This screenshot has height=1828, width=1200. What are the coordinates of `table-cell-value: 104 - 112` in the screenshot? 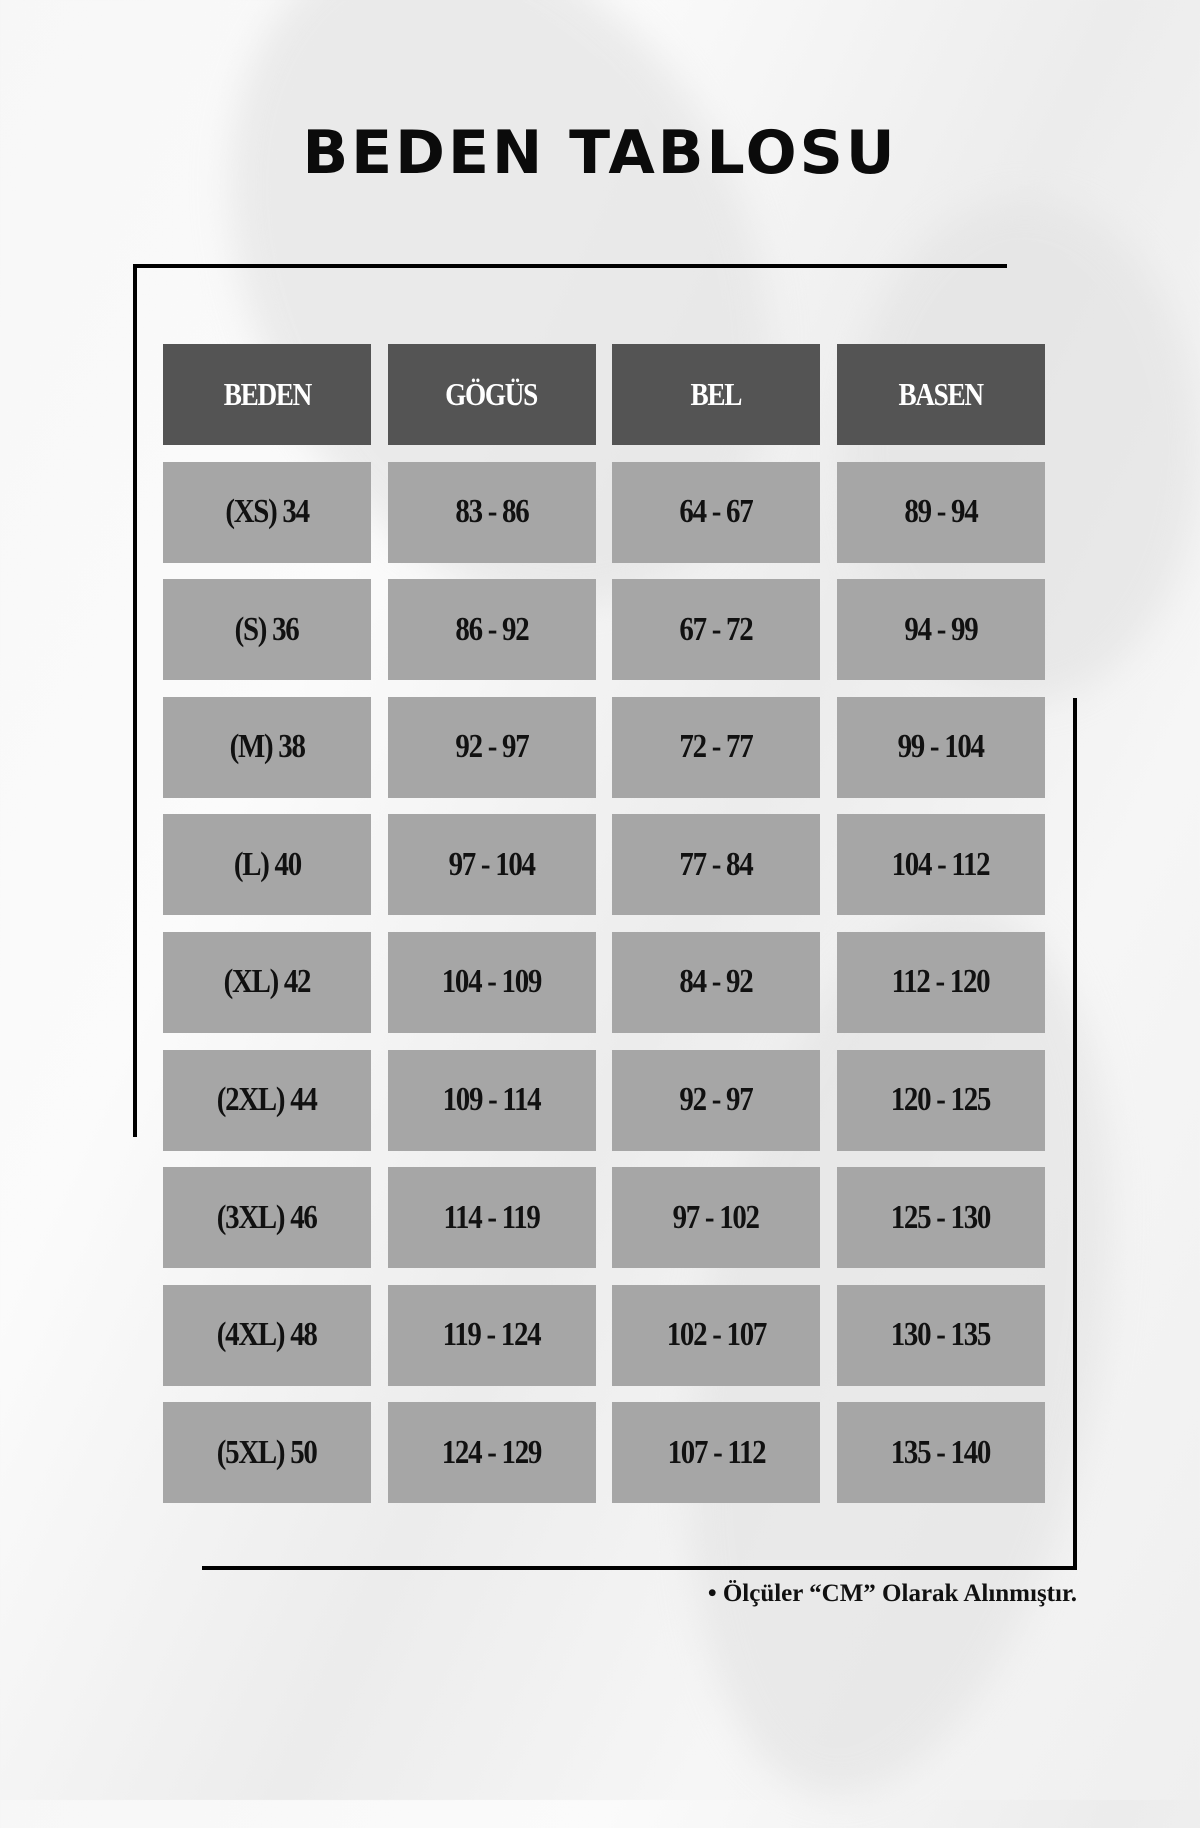 It's located at (941, 864).